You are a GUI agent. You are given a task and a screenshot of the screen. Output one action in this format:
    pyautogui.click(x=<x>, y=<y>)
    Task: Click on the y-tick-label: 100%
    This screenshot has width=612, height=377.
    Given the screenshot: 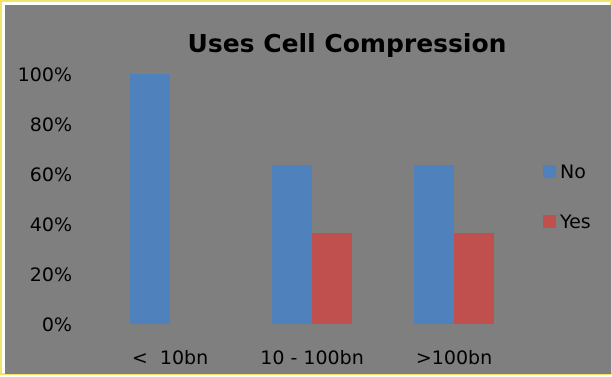 What is the action you would take?
    pyautogui.click(x=45, y=75)
    